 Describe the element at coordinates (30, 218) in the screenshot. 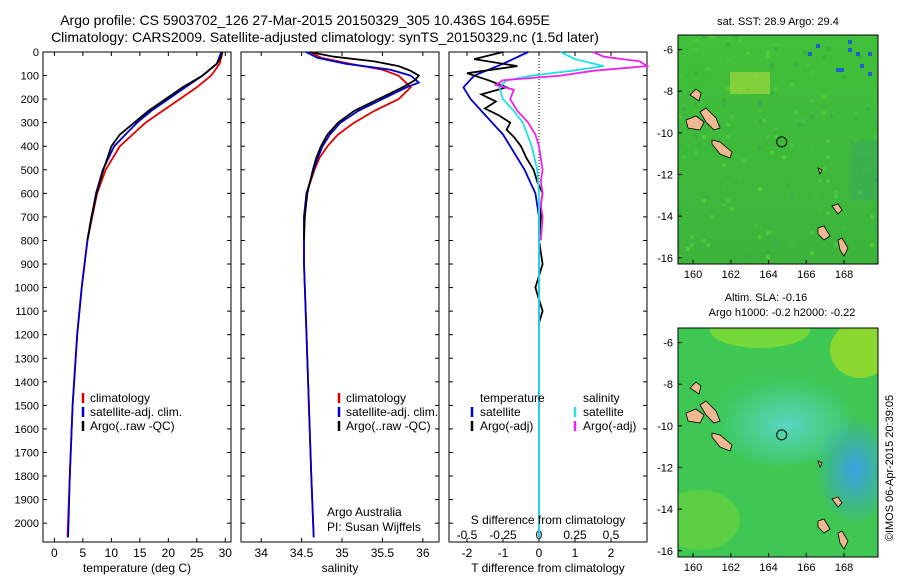

I see `ytick-label: 700` at that location.